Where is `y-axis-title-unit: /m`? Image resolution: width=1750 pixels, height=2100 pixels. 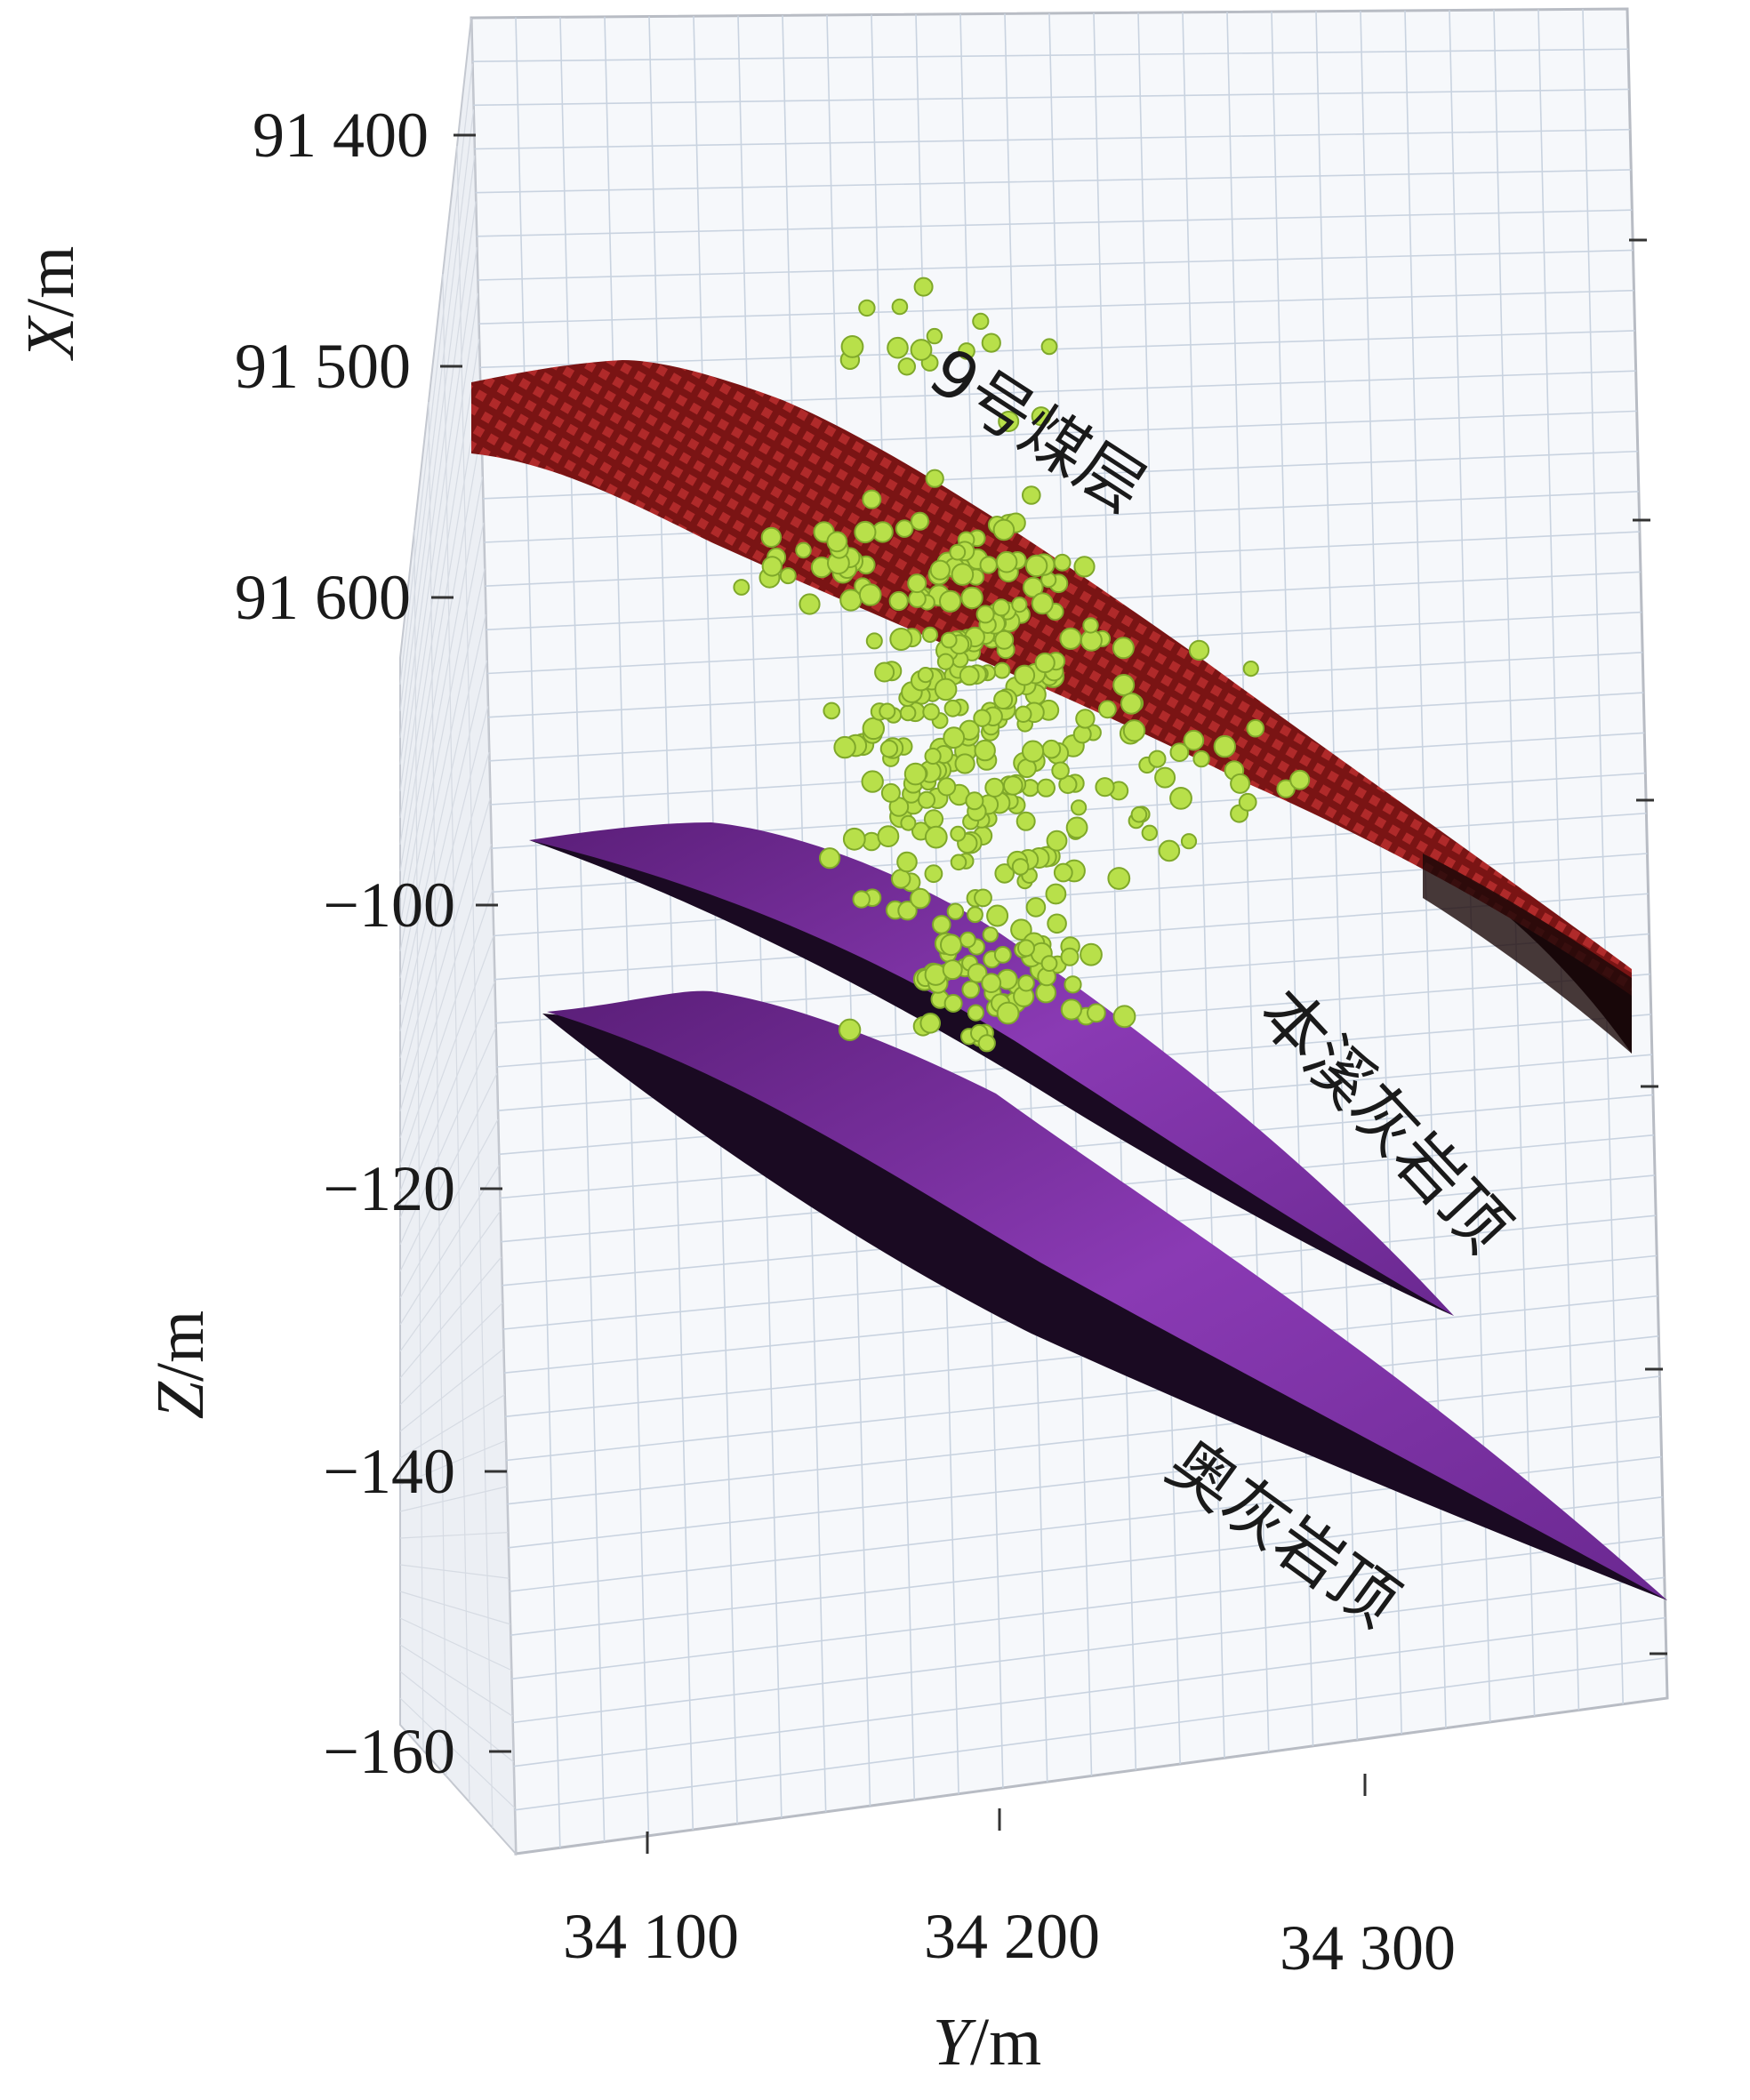
y-axis-title-unit: /m is located at coordinates (1005, 2043).